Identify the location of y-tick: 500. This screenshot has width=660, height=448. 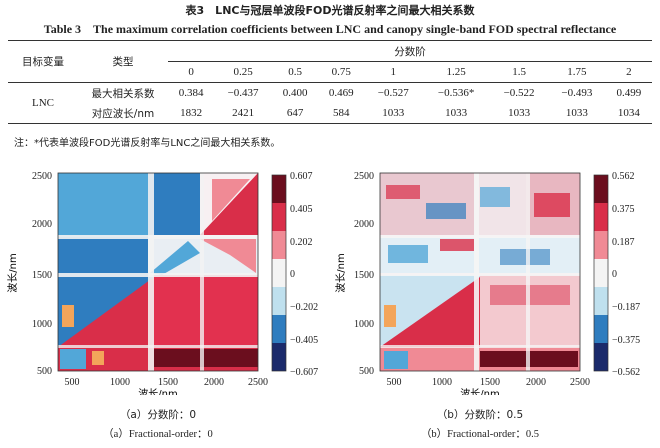
(366, 371).